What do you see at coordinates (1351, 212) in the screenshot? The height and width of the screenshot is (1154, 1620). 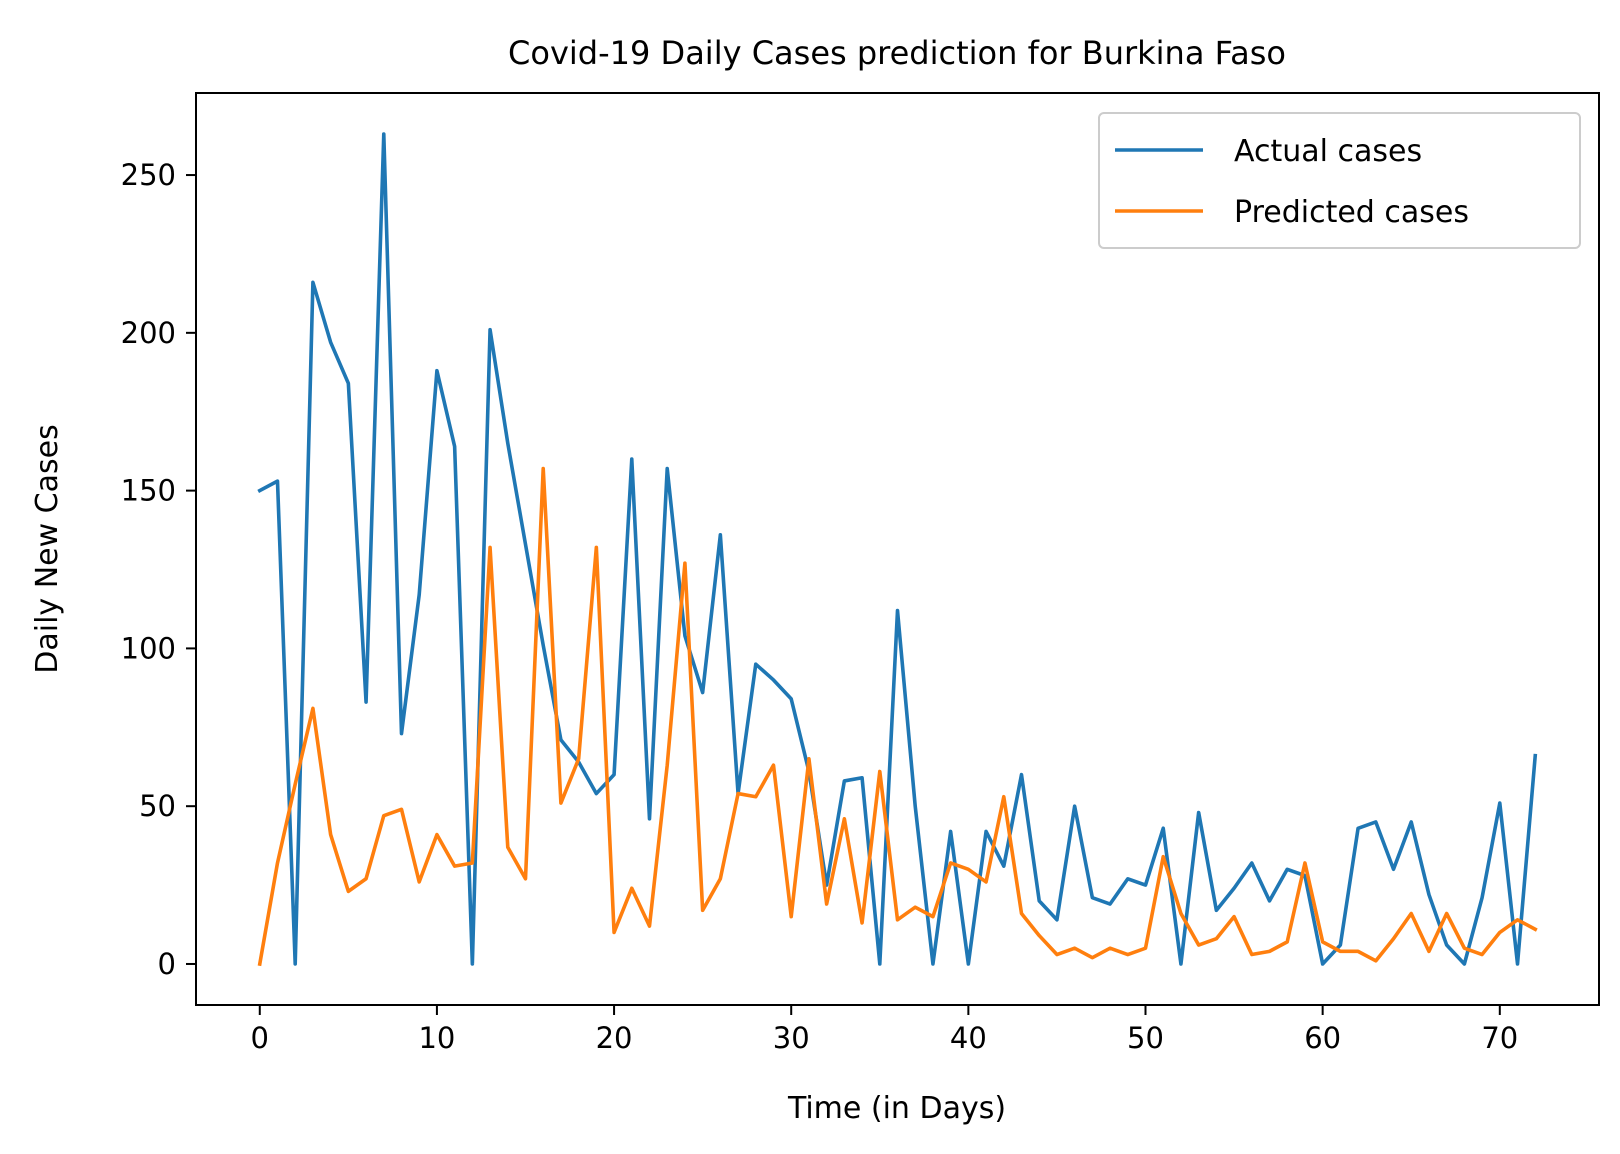 I see `legend-label: Predicted cases` at bounding box center [1351, 212].